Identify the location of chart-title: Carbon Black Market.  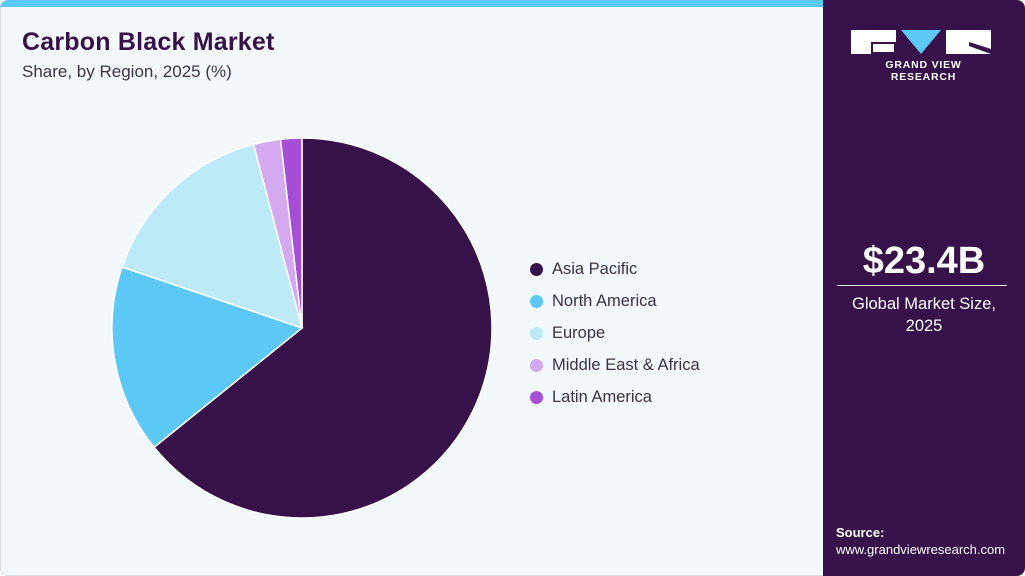
(148, 42).